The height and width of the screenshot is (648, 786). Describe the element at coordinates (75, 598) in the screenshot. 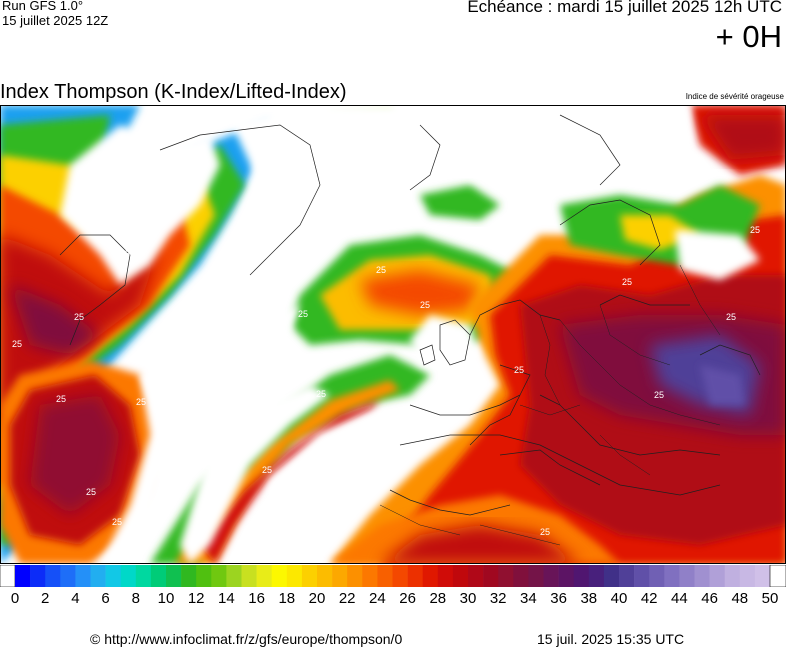

I see `colorbar-tick-label: 4` at that location.